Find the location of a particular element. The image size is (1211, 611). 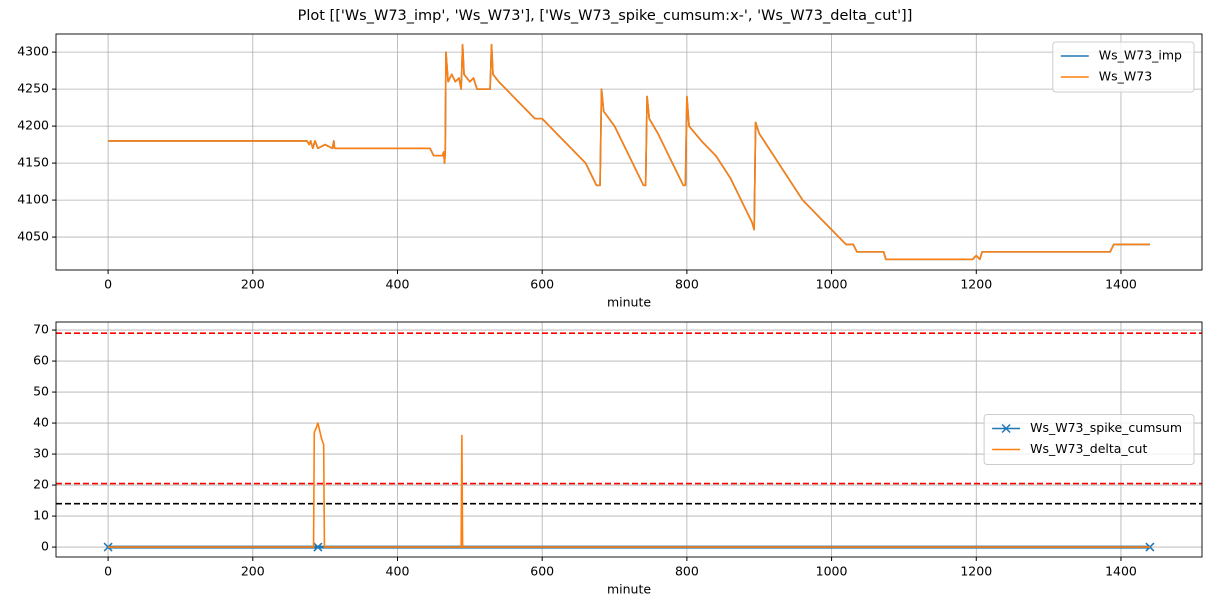

legend-label: Ws_W73 is located at coordinates (1125, 76).